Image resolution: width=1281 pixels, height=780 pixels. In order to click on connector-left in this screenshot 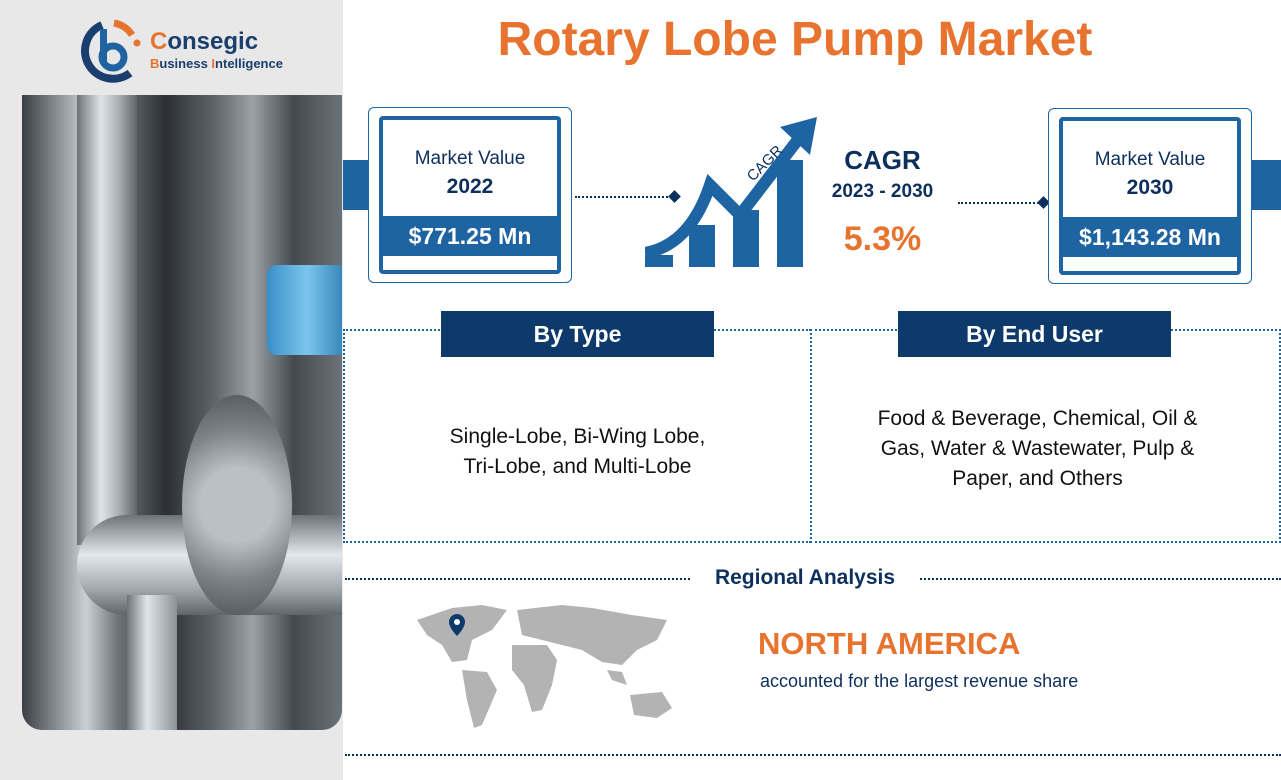, I will do `click(625, 197)`.